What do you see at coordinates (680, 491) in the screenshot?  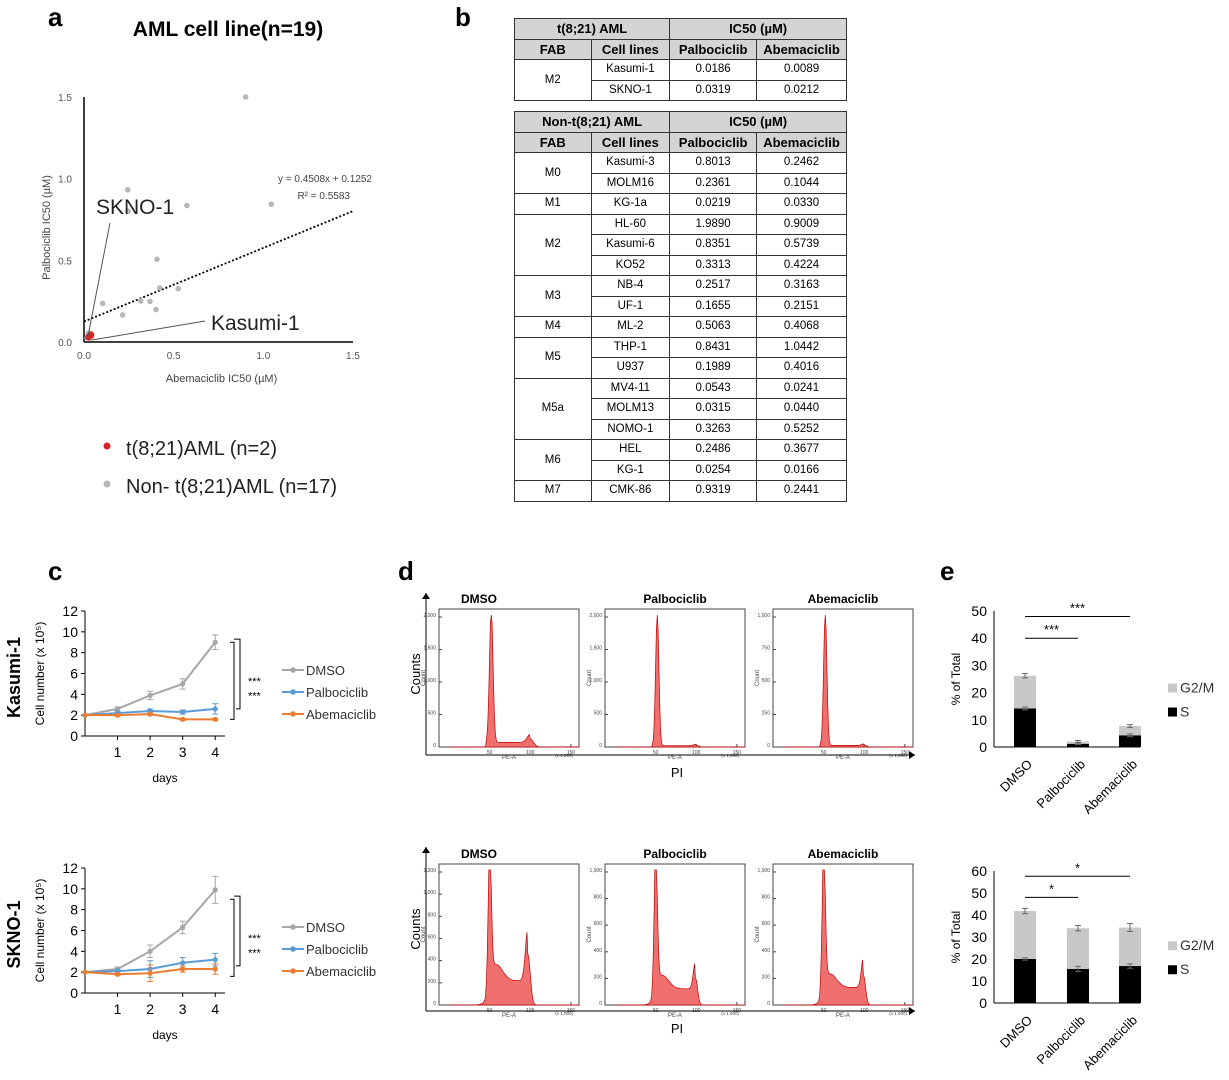 I see `table-row: M7 CMK-86 0.9319 0.2441` at bounding box center [680, 491].